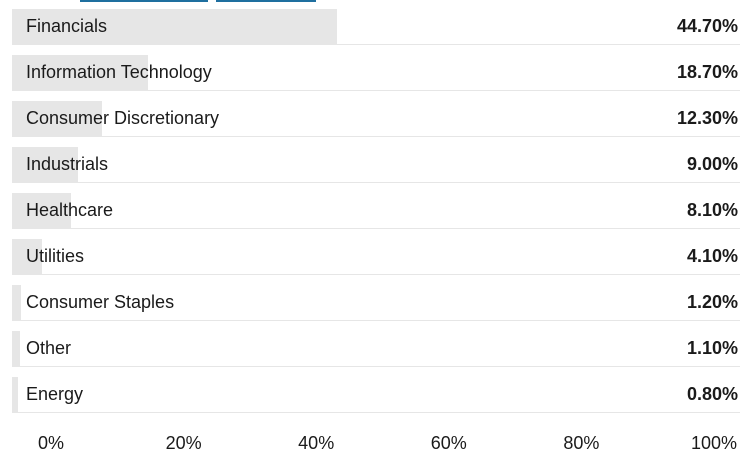  What do you see at coordinates (183, 443) in the screenshot?
I see `x-tick-label: 20%` at bounding box center [183, 443].